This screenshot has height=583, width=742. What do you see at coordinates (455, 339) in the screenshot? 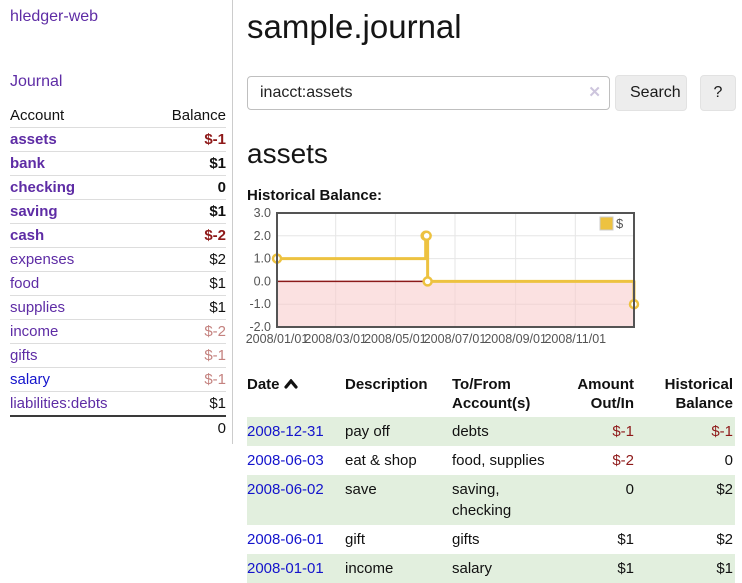
I see `svg-text: 2008/07/01` at bounding box center [455, 339].